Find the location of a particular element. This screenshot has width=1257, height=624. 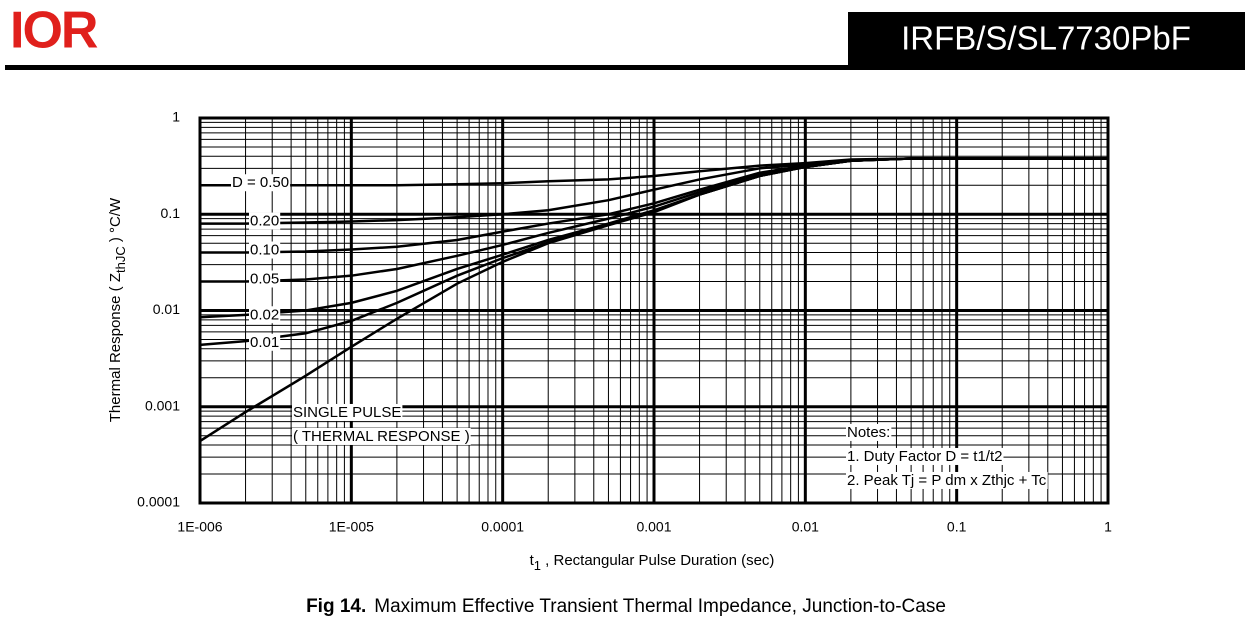

series-label: 0.05 is located at coordinates (264, 278).